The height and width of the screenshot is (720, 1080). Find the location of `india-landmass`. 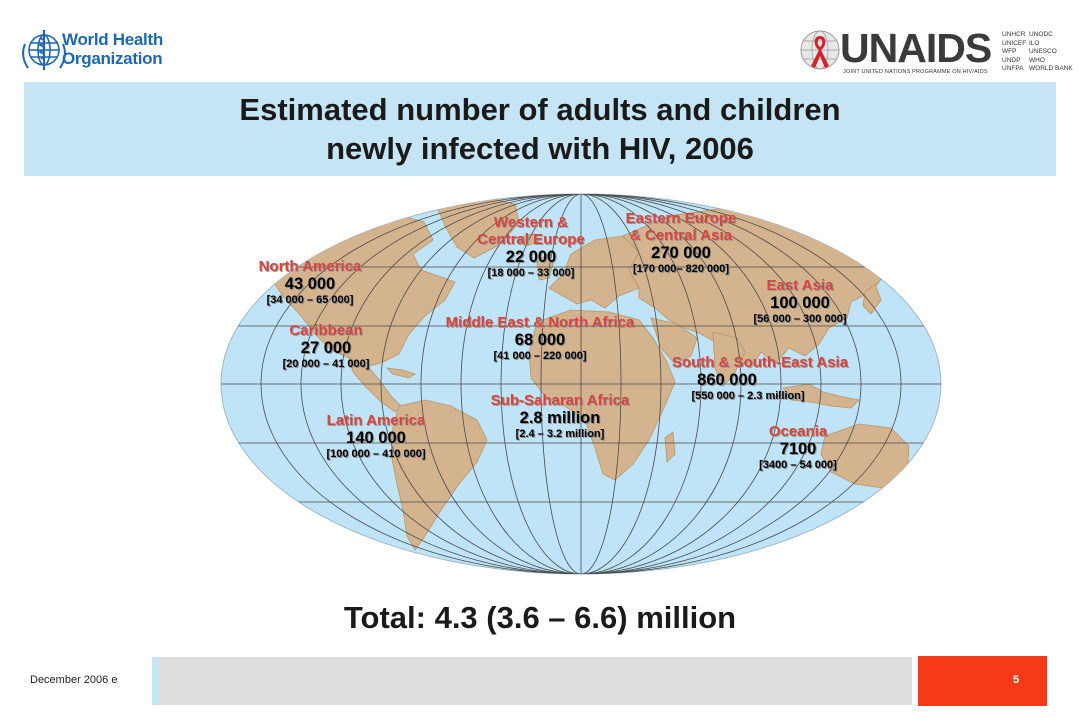

india-landmass is located at coordinates (729, 359).